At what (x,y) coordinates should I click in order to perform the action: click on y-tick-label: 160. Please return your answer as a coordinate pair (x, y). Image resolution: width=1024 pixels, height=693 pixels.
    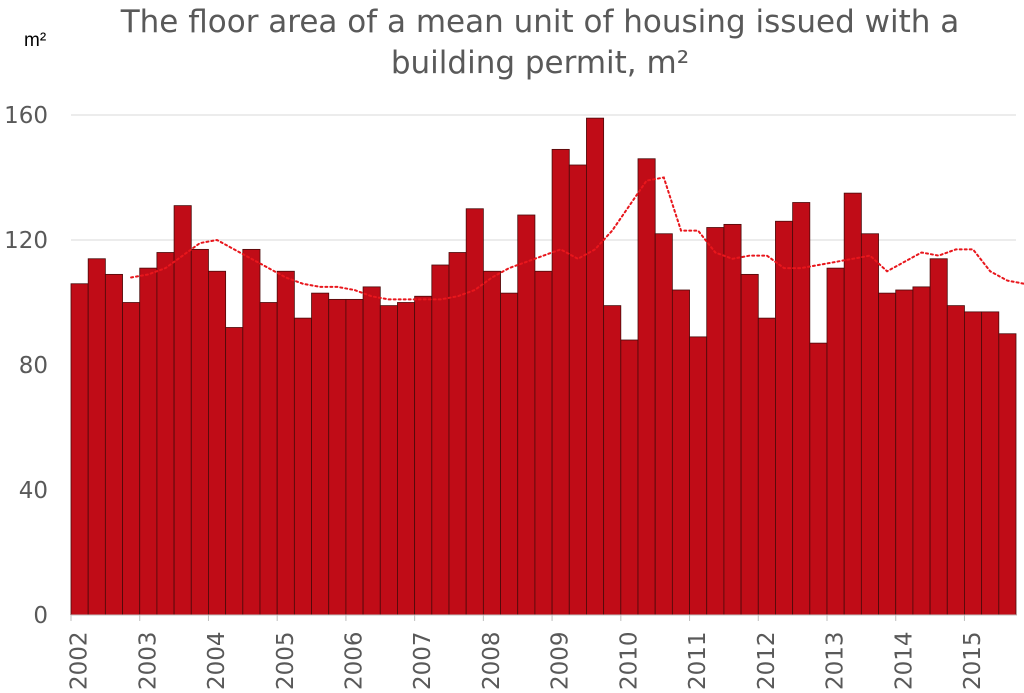
    Looking at the image, I should click on (26, 116).